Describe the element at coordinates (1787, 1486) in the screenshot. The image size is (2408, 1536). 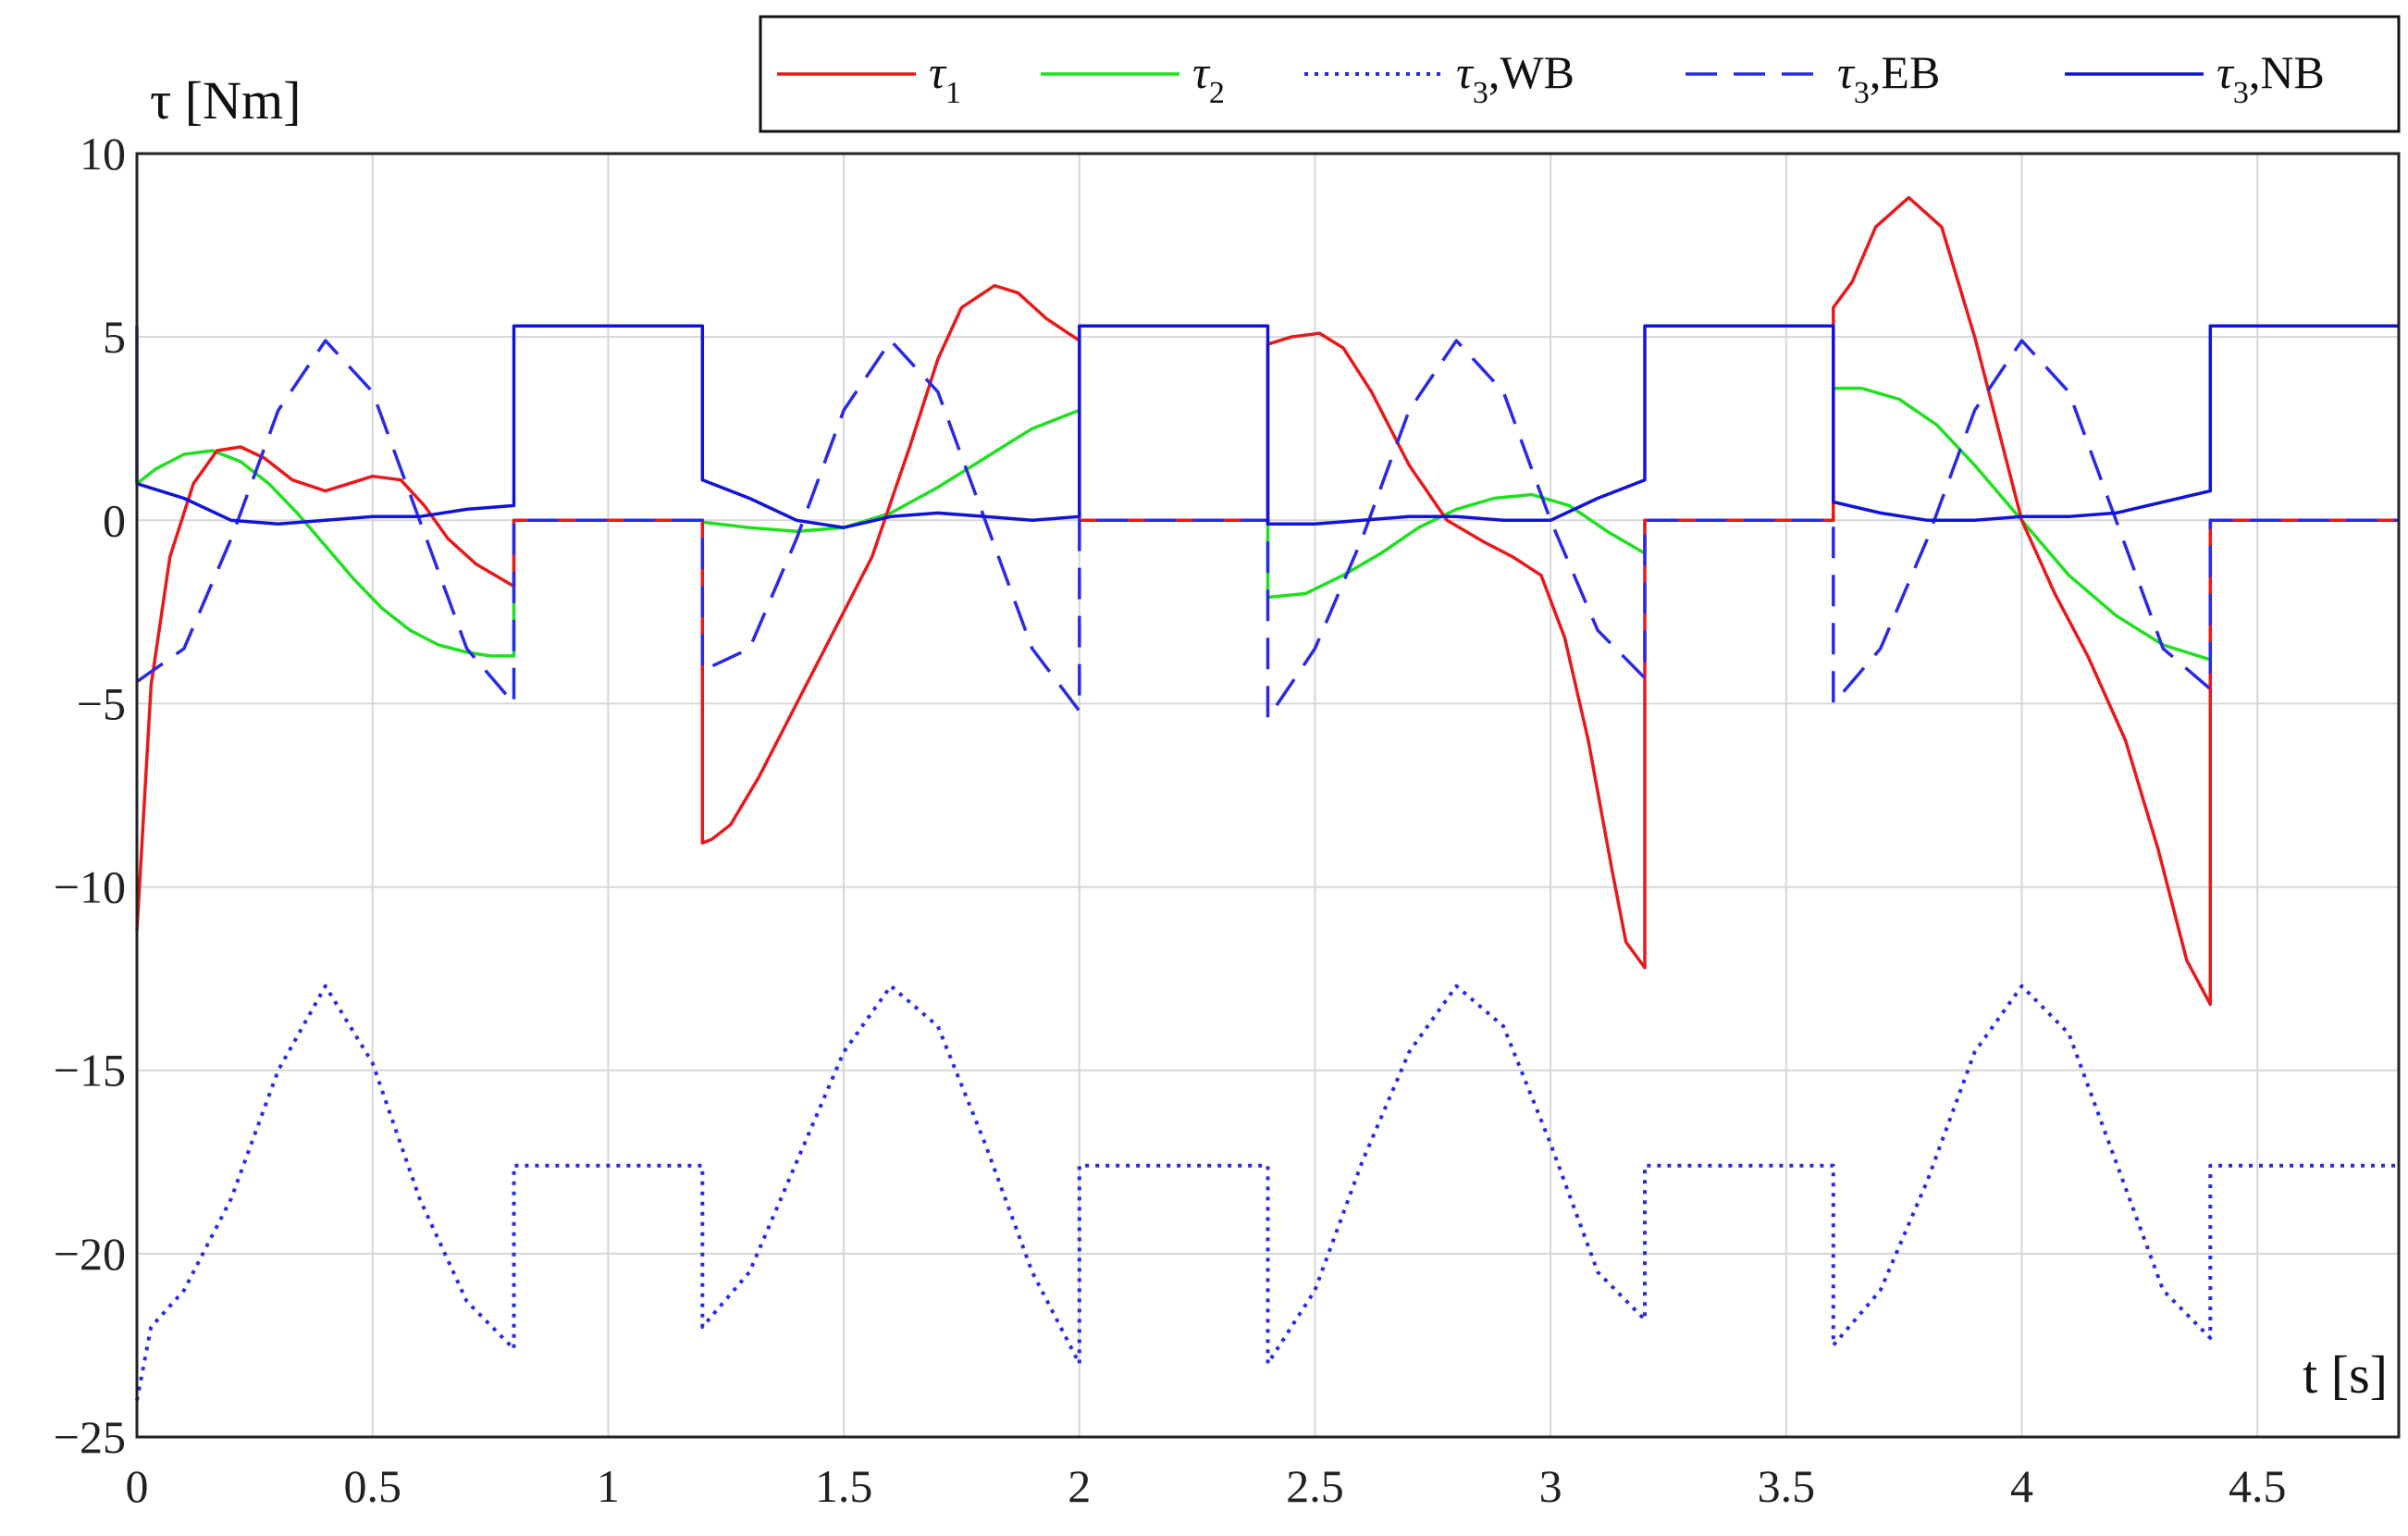
I see `x-tick-label: 3.5` at that location.